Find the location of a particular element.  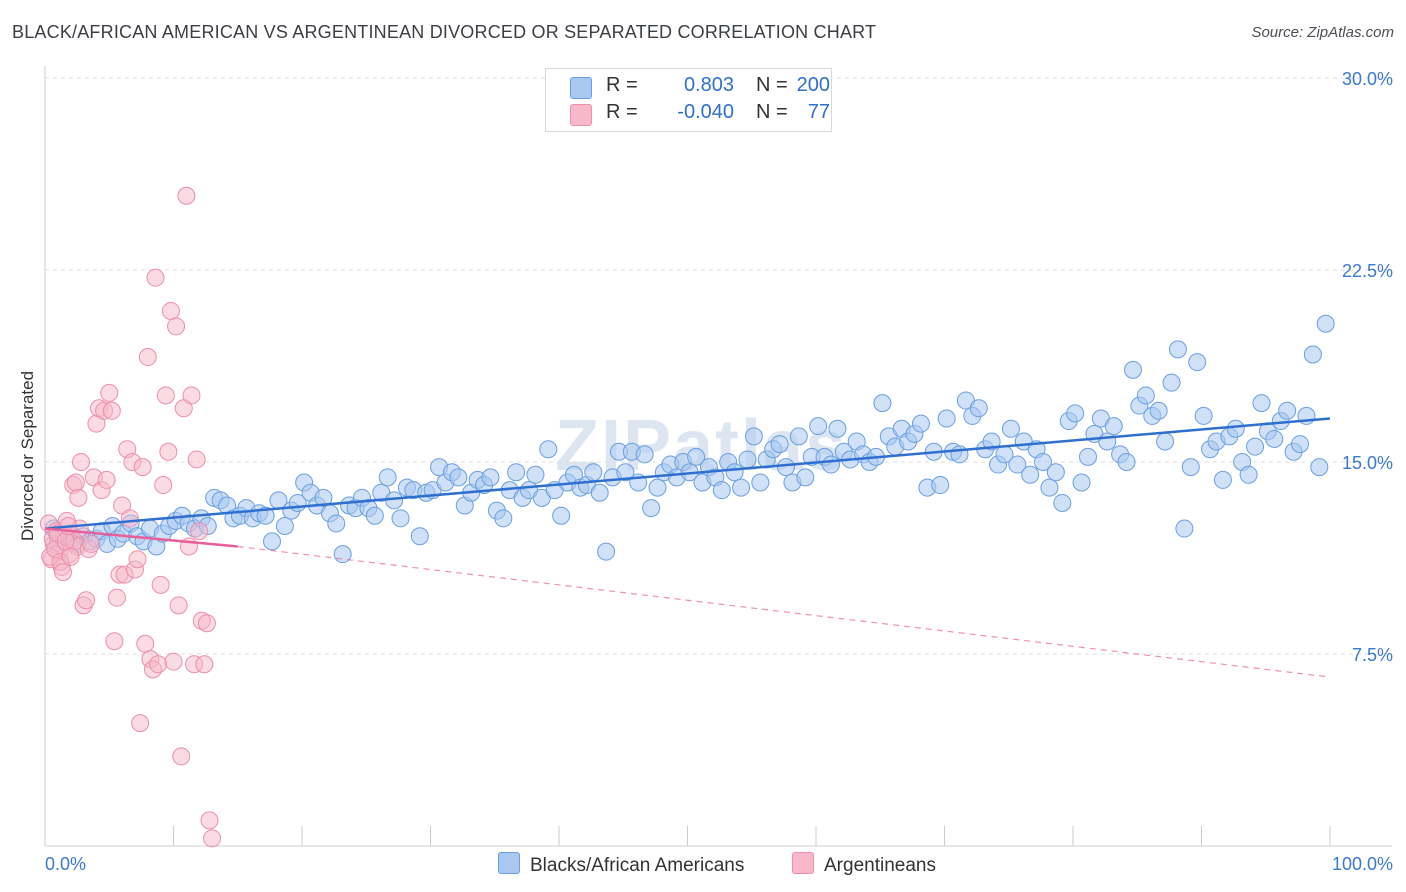

y-tick-label: 22.5% is located at coordinates (1367, 271).